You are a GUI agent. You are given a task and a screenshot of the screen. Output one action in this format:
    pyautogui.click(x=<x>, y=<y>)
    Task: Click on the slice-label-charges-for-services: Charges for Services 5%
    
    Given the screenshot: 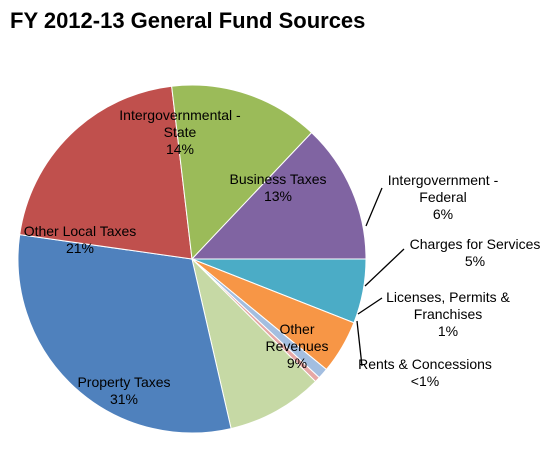 What is the action you would take?
    pyautogui.click(x=475, y=252)
    